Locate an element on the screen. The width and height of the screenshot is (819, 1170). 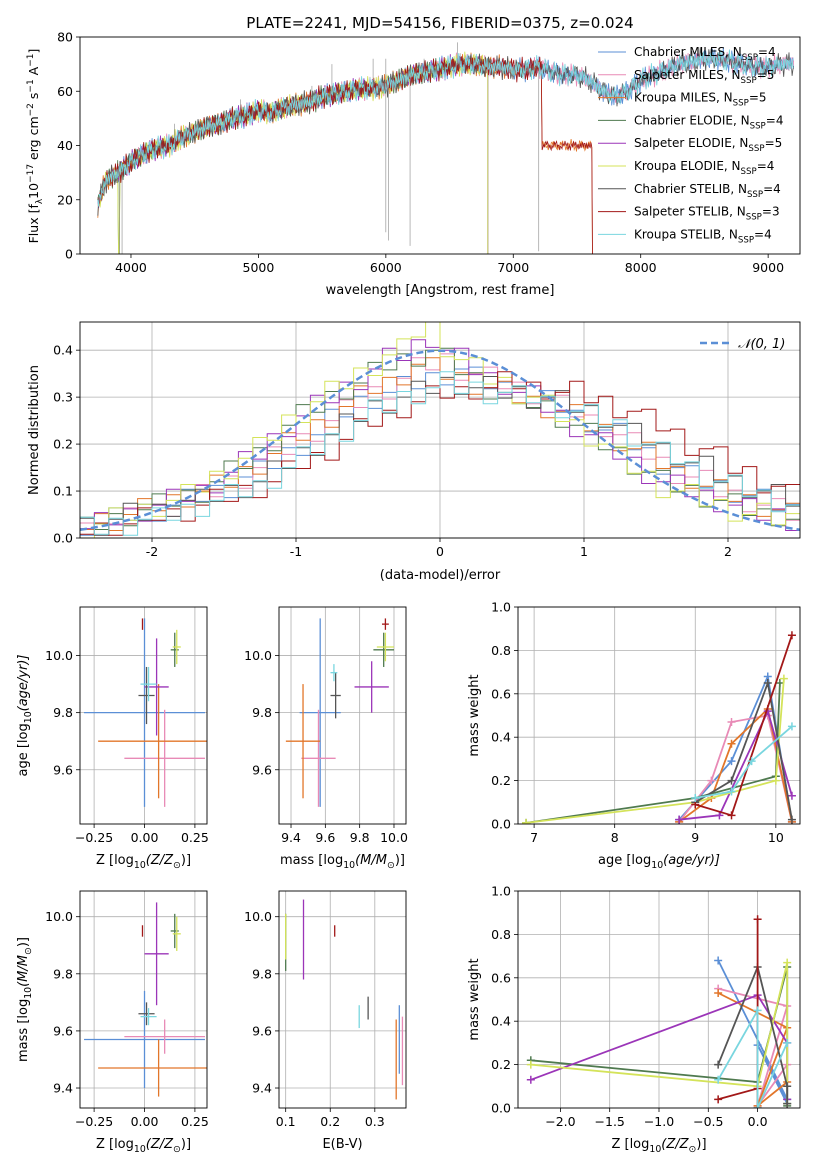
legend: 𝒩(0, 1) is located at coordinates (742, 344).